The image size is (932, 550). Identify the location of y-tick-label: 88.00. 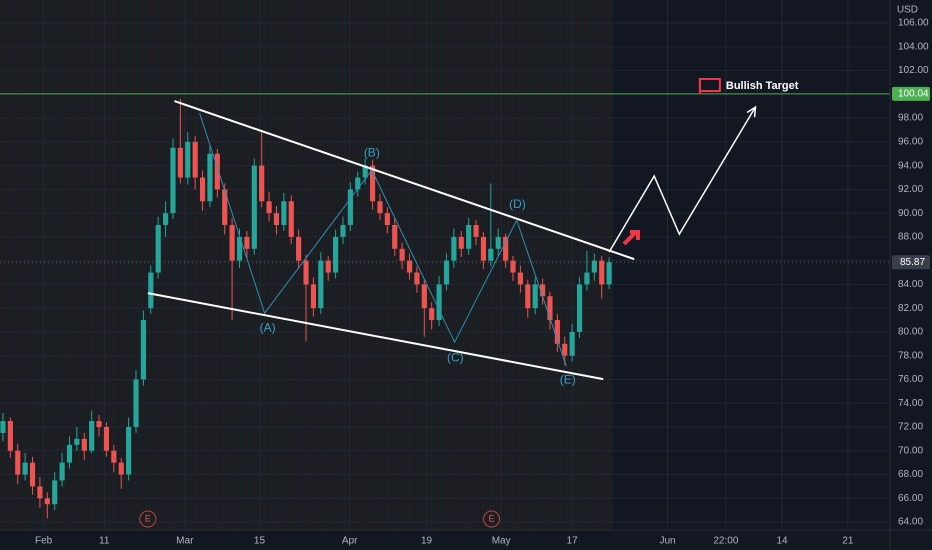
(910, 237).